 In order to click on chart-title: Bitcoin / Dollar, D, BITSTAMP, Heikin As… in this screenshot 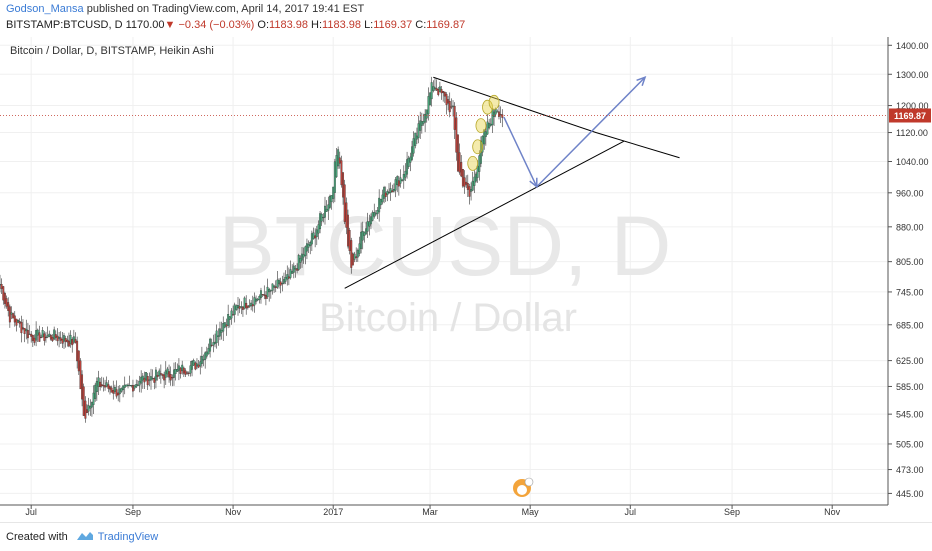, I will do `click(112, 51)`.